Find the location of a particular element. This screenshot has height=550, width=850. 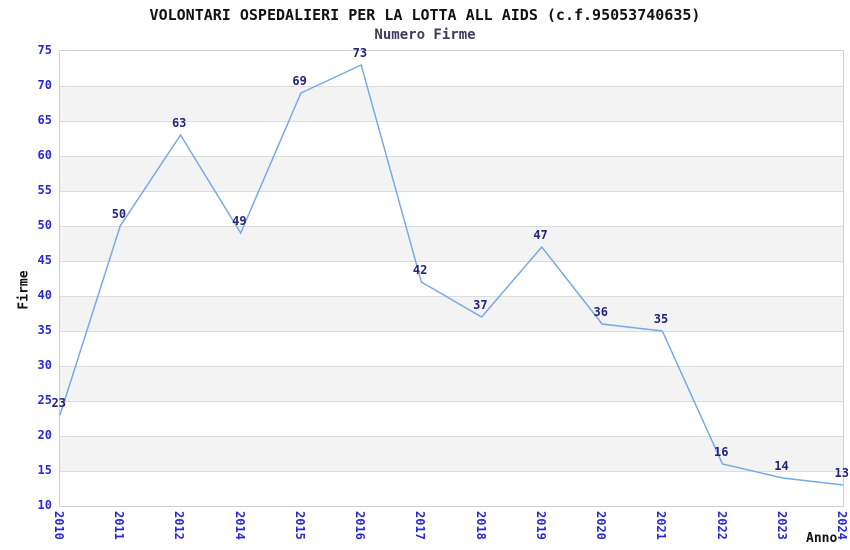

data-point-label: 35 is located at coordinates (661, 319).